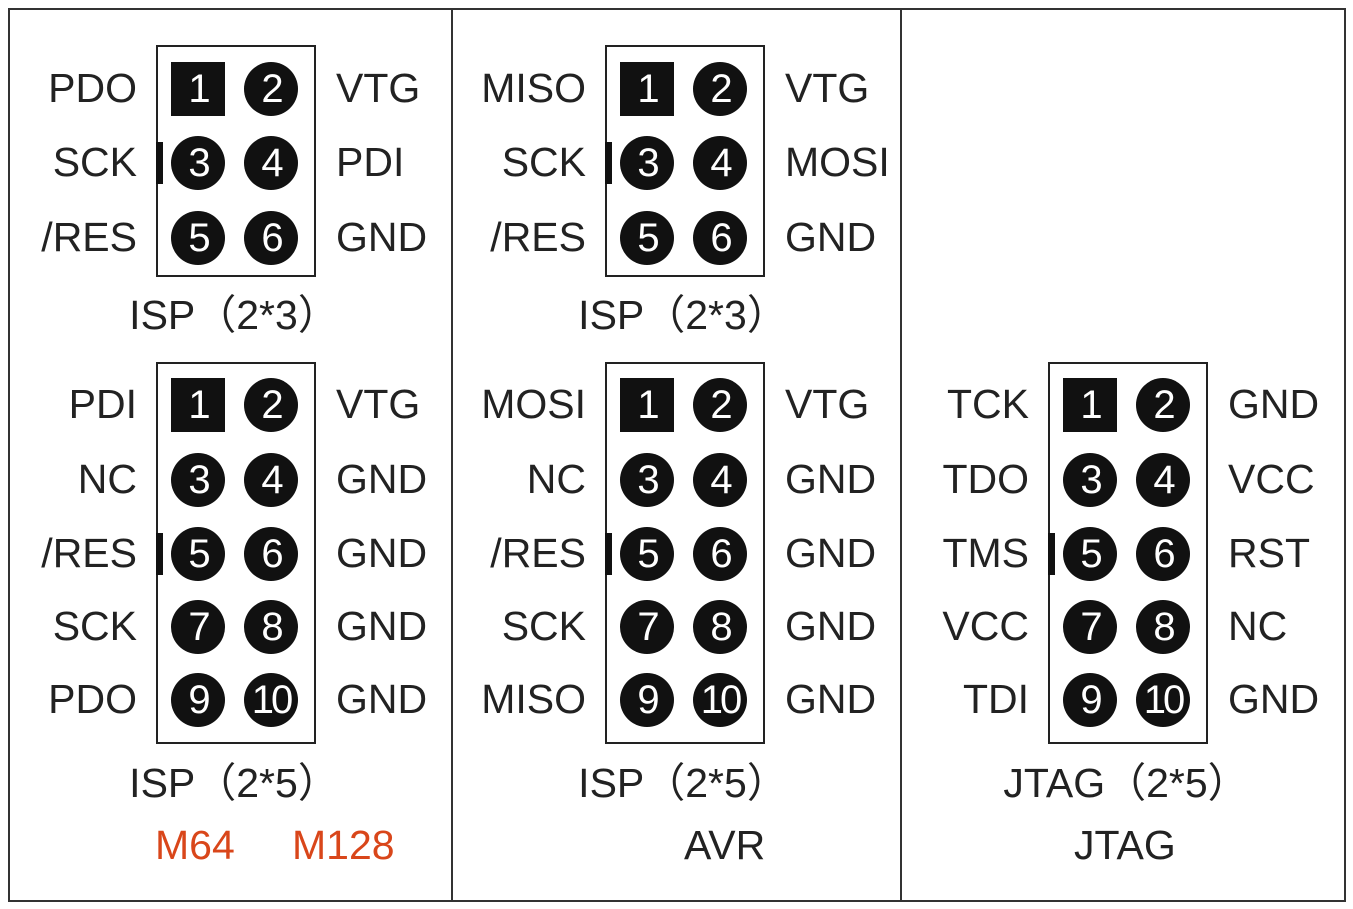  Describe the element at coordinates (985, 626) in the screenshot. I see `pin-label-left: VCC` at that location.